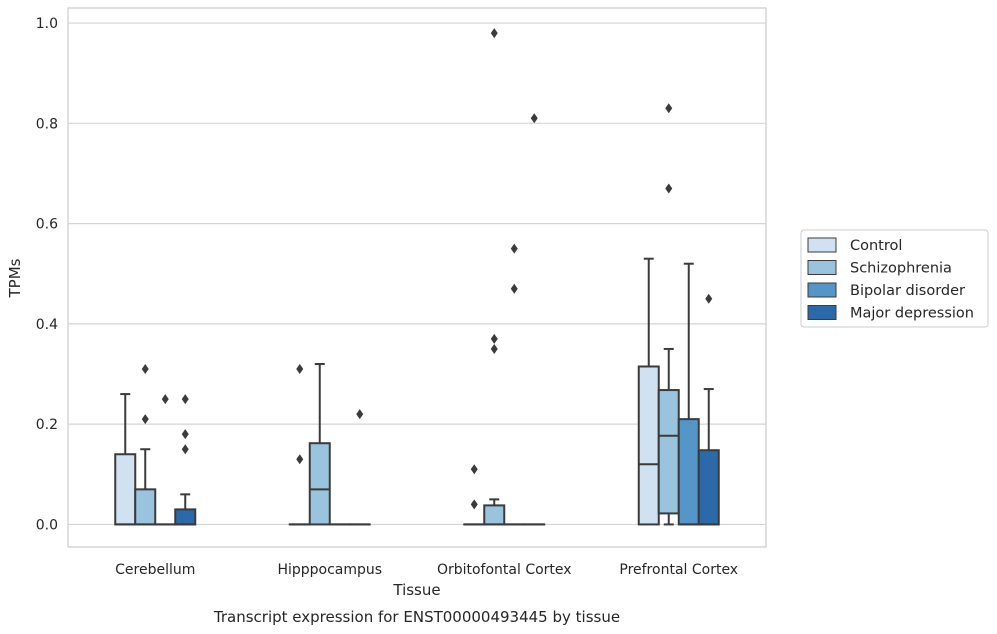 The image size is (997, 634). What do you see at coordinates (47, 525) in the screenshot?
I see `y-tick-label: 0.0` at bounding box center [47, 525].